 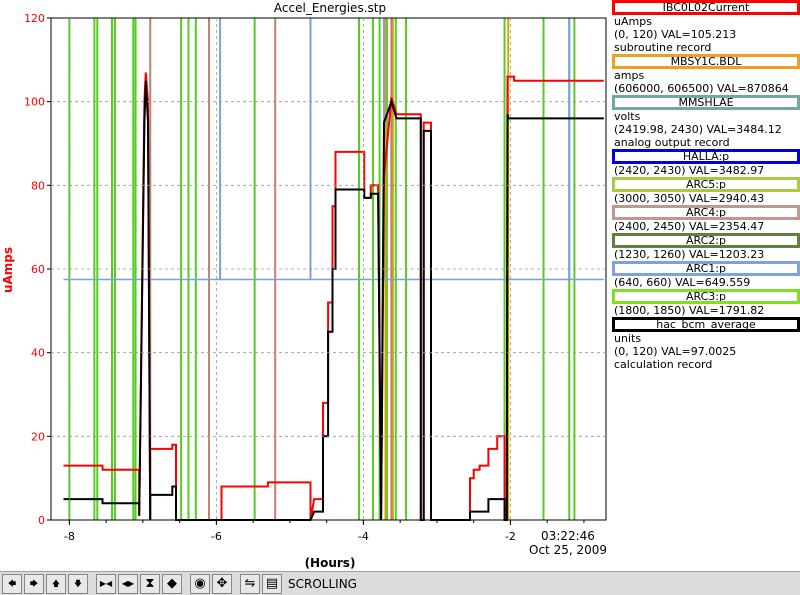 I want to click on config-icon: ▤, so click(x=272, y=583).